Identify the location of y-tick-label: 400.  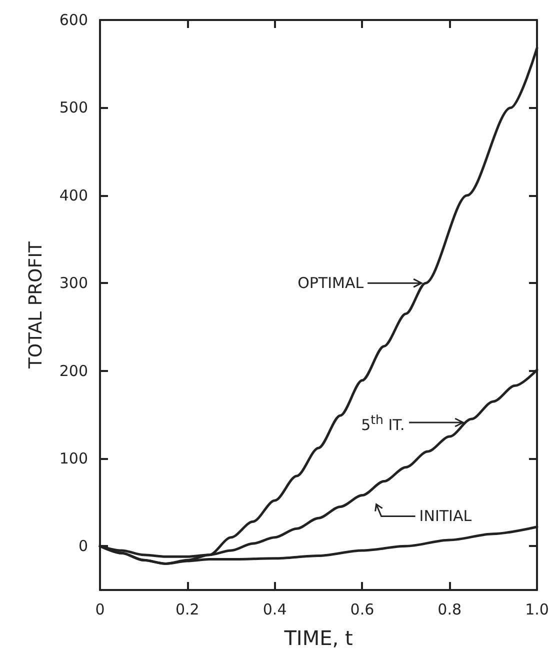
(73, 195).